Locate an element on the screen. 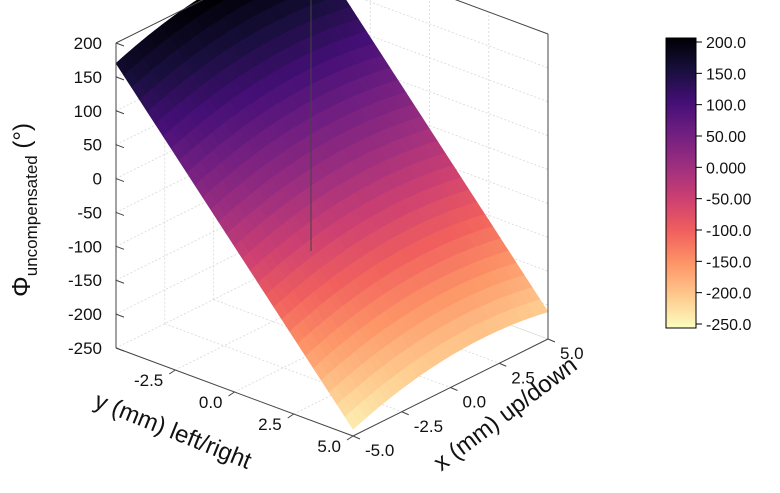 The height and width of the screenshot is (493, 780). colorbar-tick-label: -250.0 is located at coordinates (728, 325).